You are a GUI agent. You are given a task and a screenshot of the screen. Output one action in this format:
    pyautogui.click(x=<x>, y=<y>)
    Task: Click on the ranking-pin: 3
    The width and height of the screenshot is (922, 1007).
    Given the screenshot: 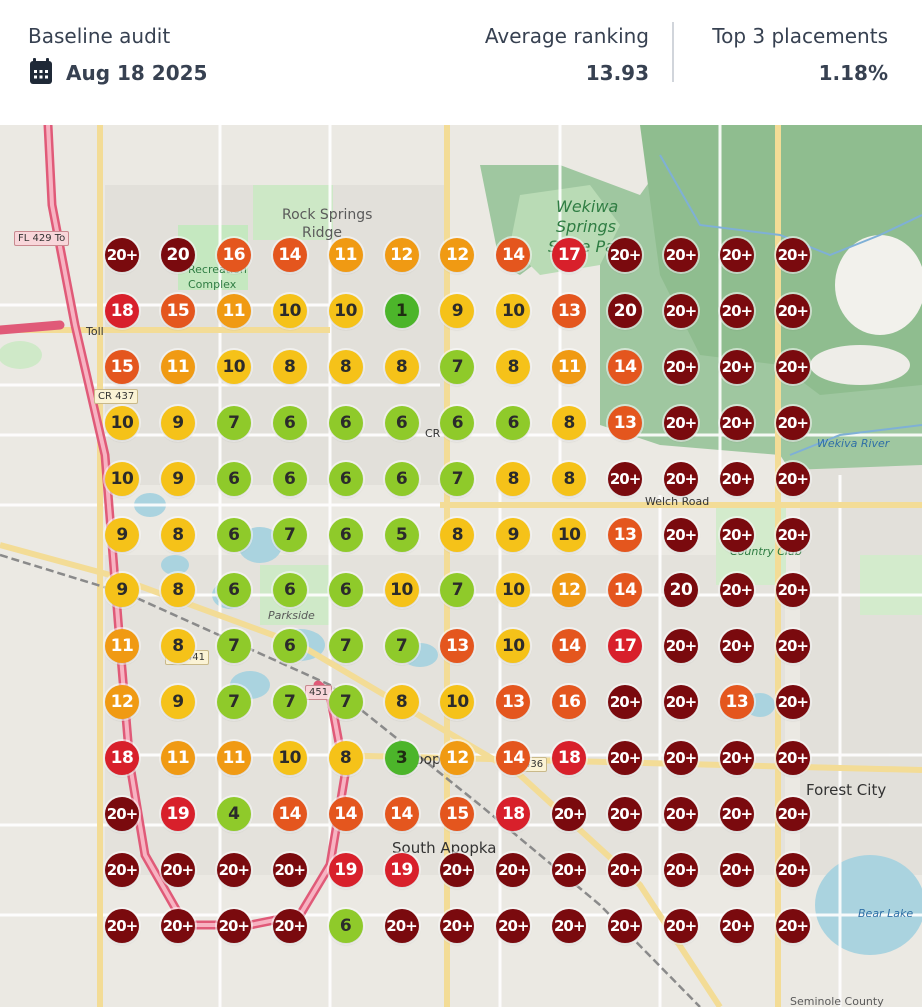 What is the action you would take?
    pyautogui.click(x=401, y=758)
    